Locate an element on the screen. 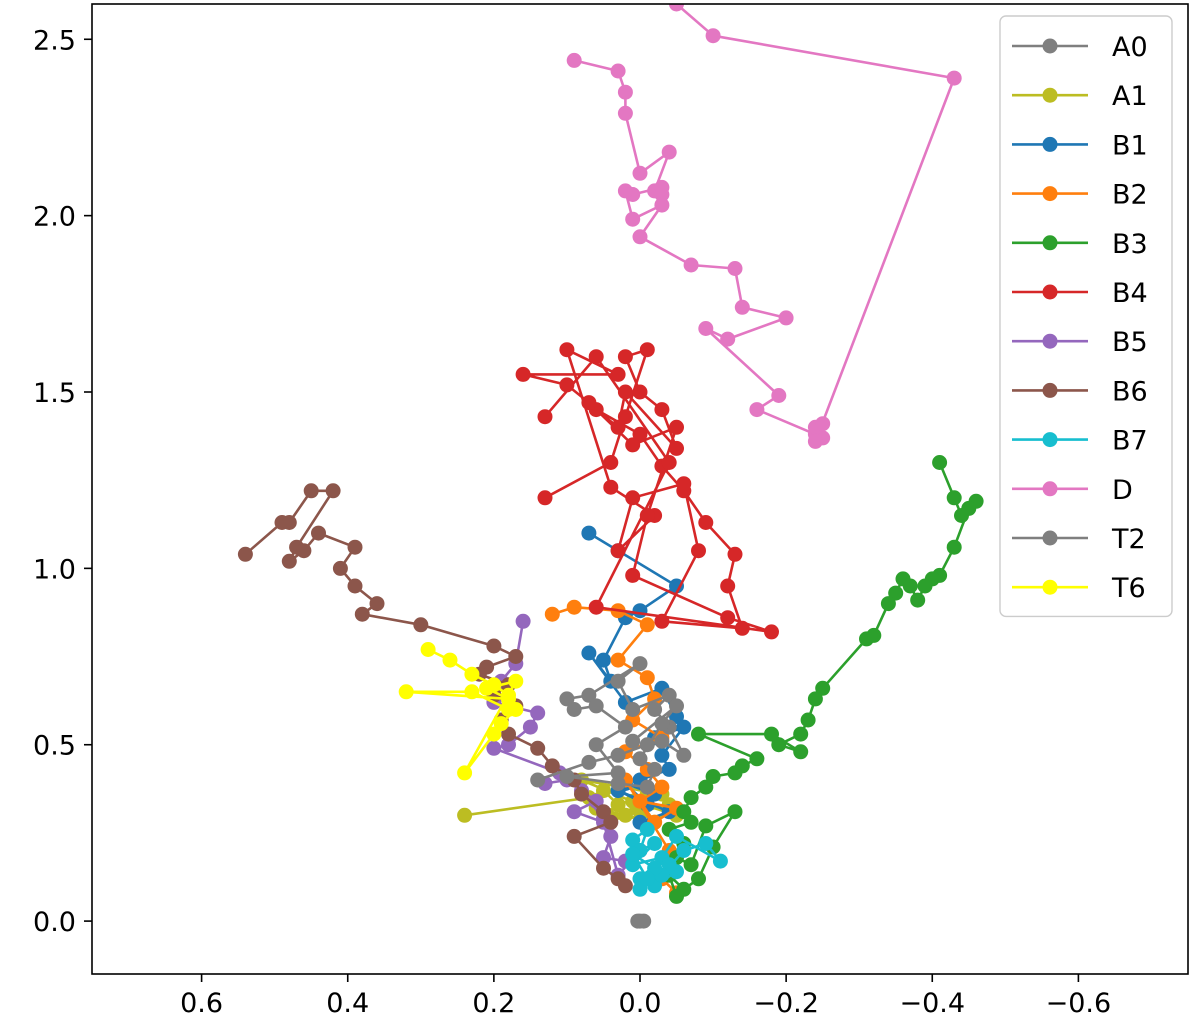  series-A0 is located at coordinates (641, 921).